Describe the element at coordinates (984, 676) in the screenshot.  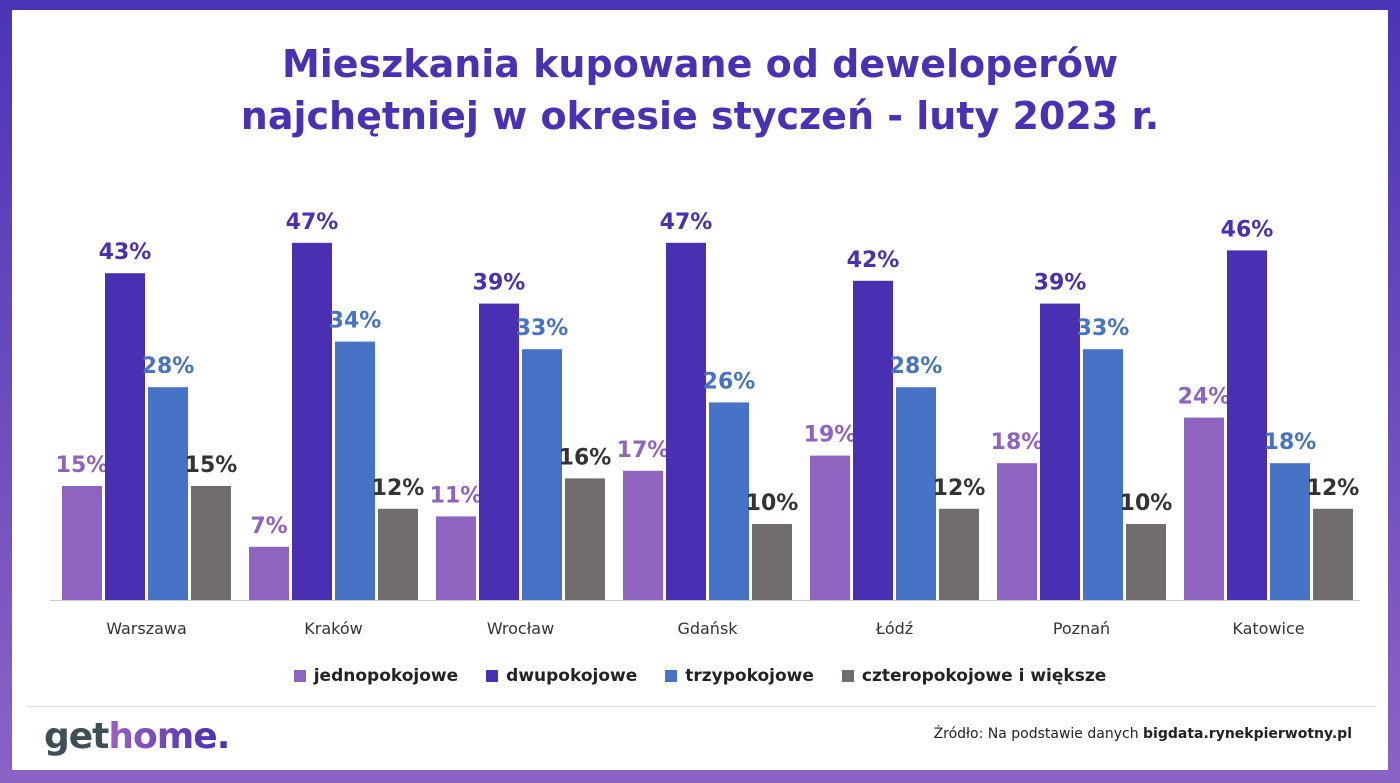
I see `legend-label: czteropokojowe i większe` at that location.